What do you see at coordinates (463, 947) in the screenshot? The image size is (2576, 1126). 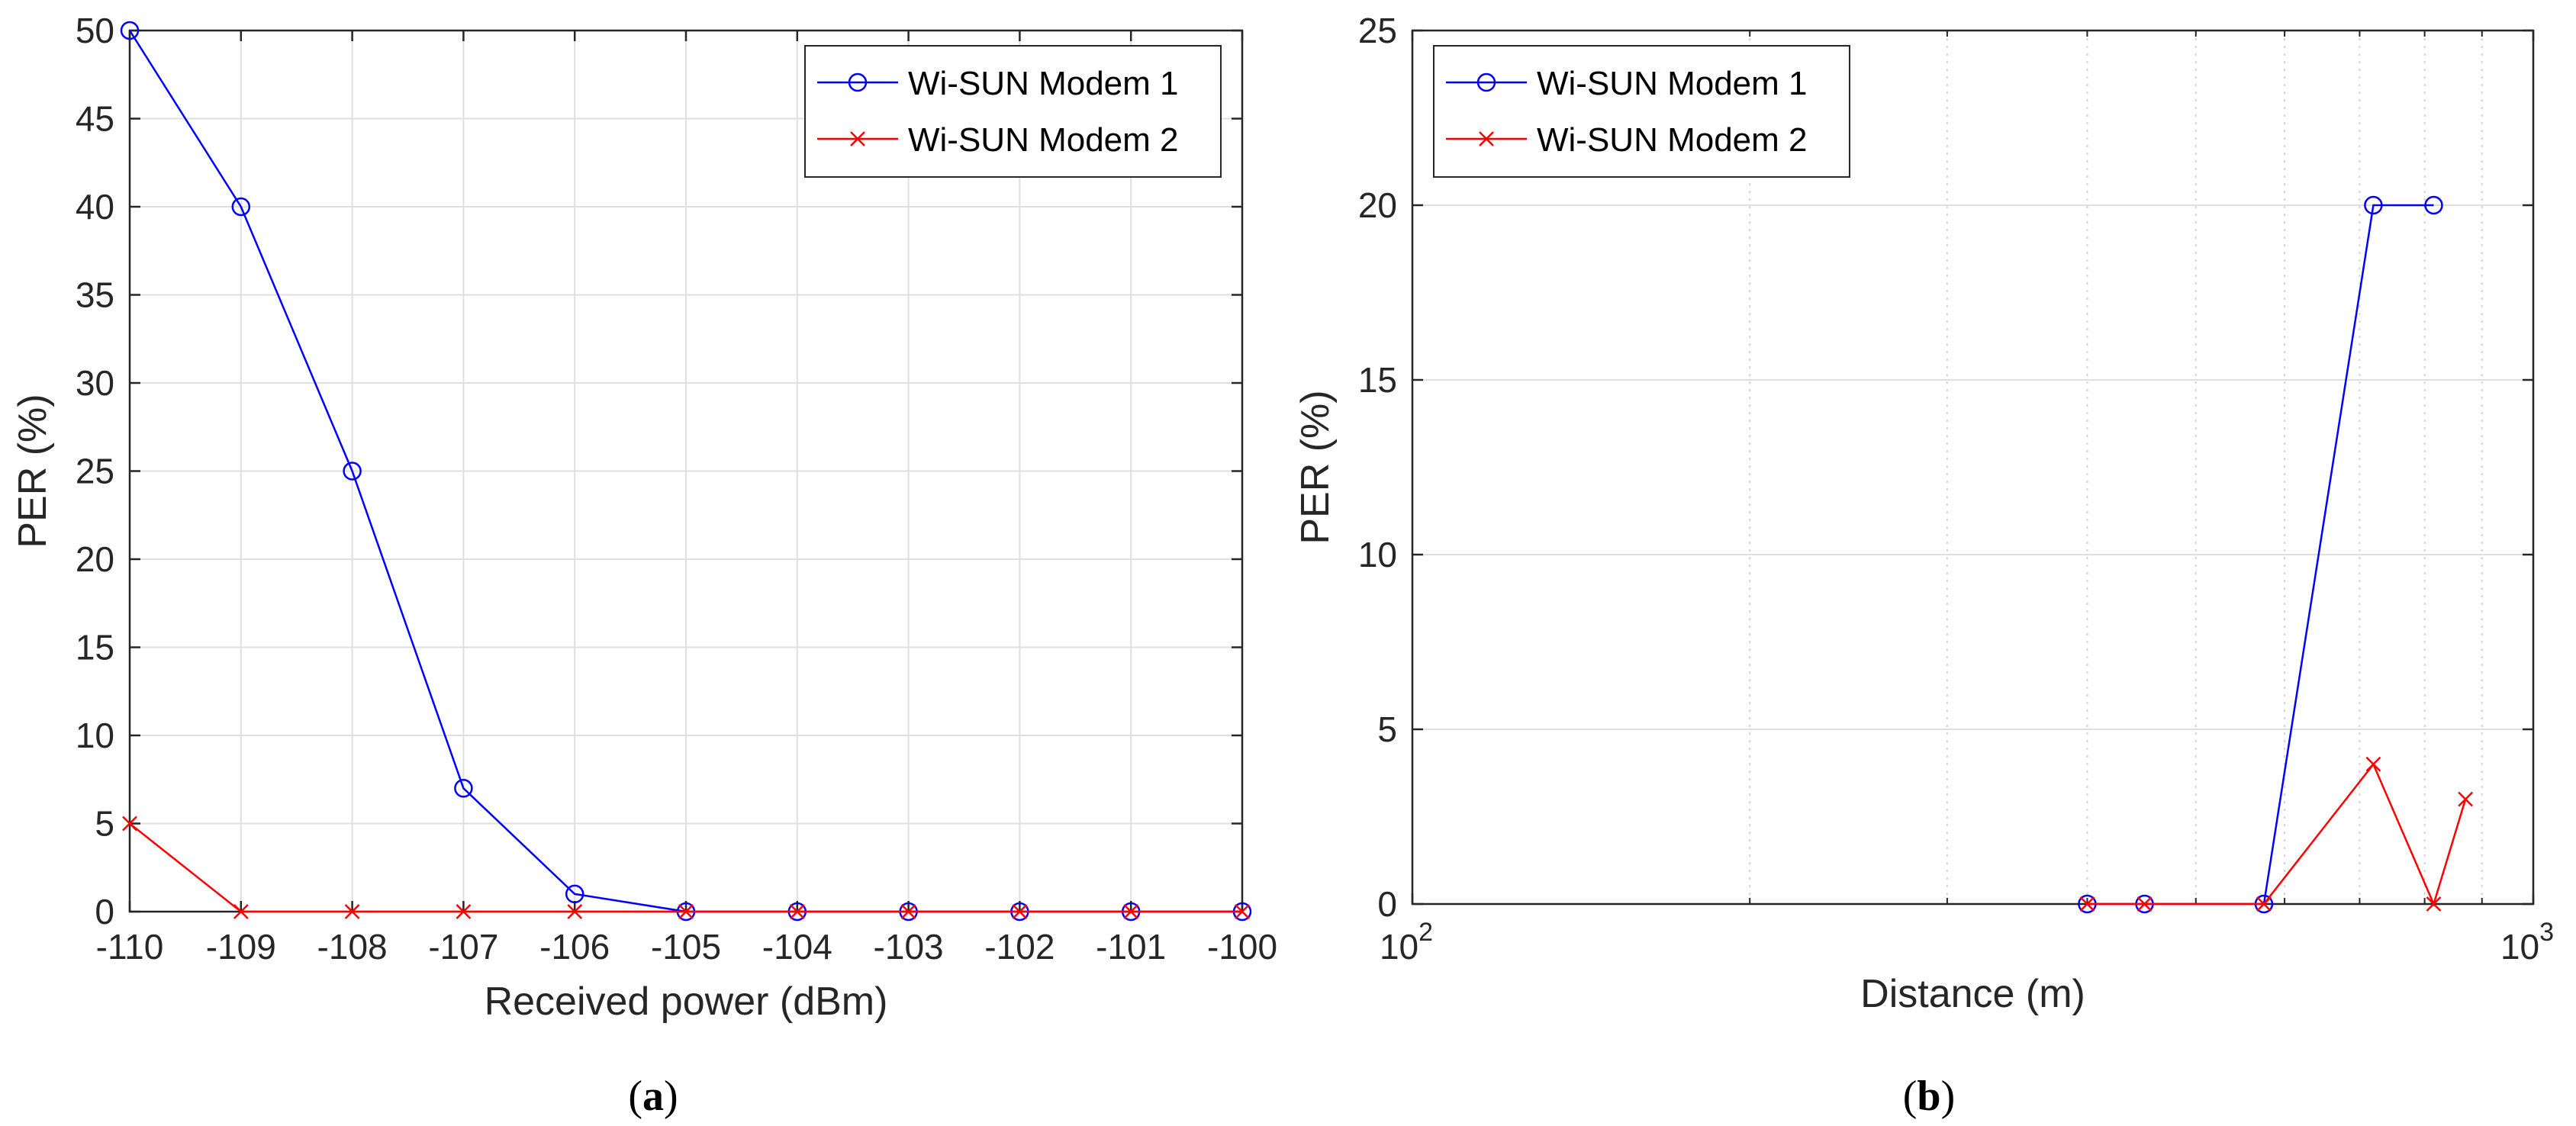 I see `x-tick-label: -107` at bounding box center [463, 947].